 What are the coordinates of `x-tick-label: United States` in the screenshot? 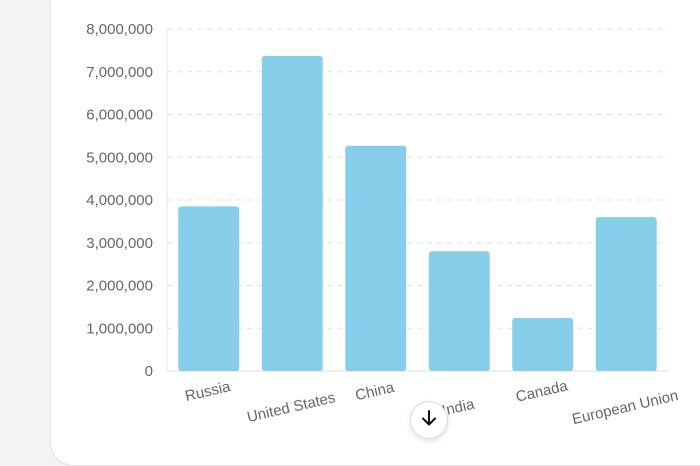 It's located at (291, 407).